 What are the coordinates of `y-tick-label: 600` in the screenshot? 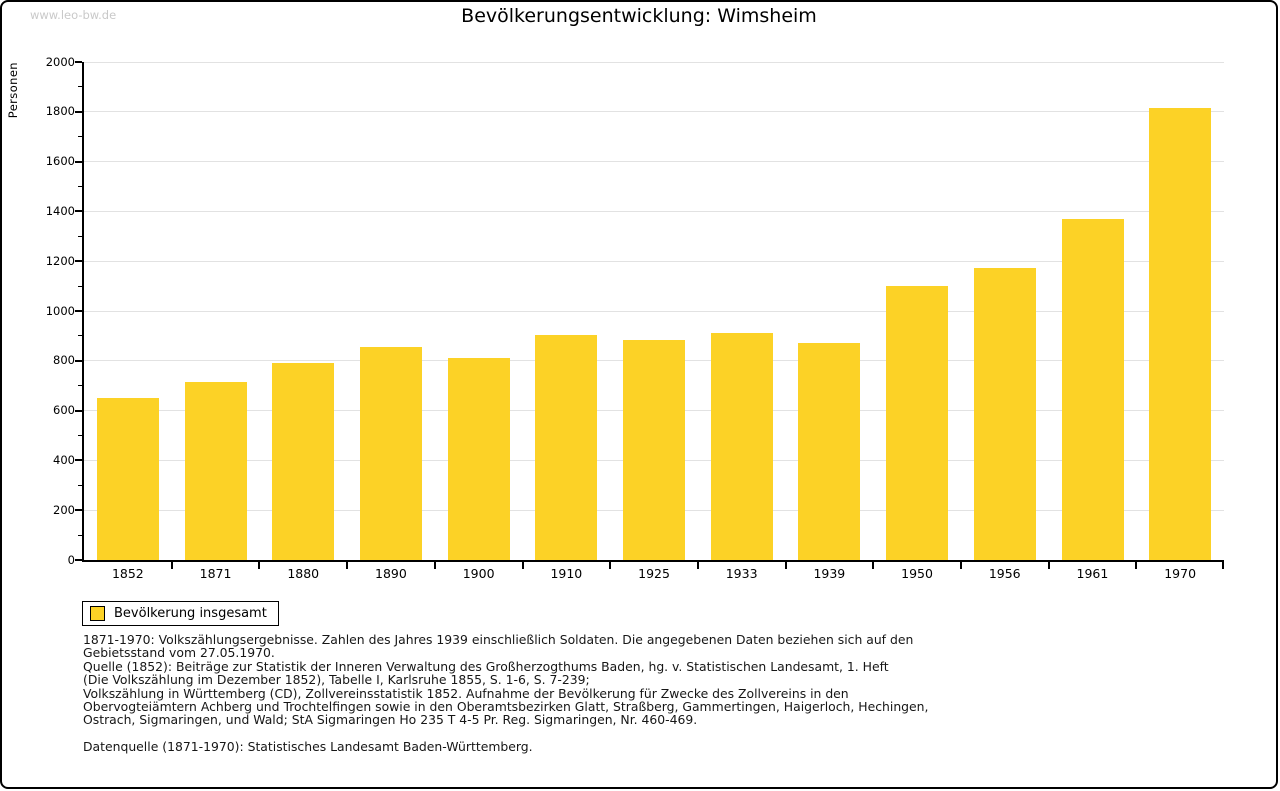 It's located at (64, 410).